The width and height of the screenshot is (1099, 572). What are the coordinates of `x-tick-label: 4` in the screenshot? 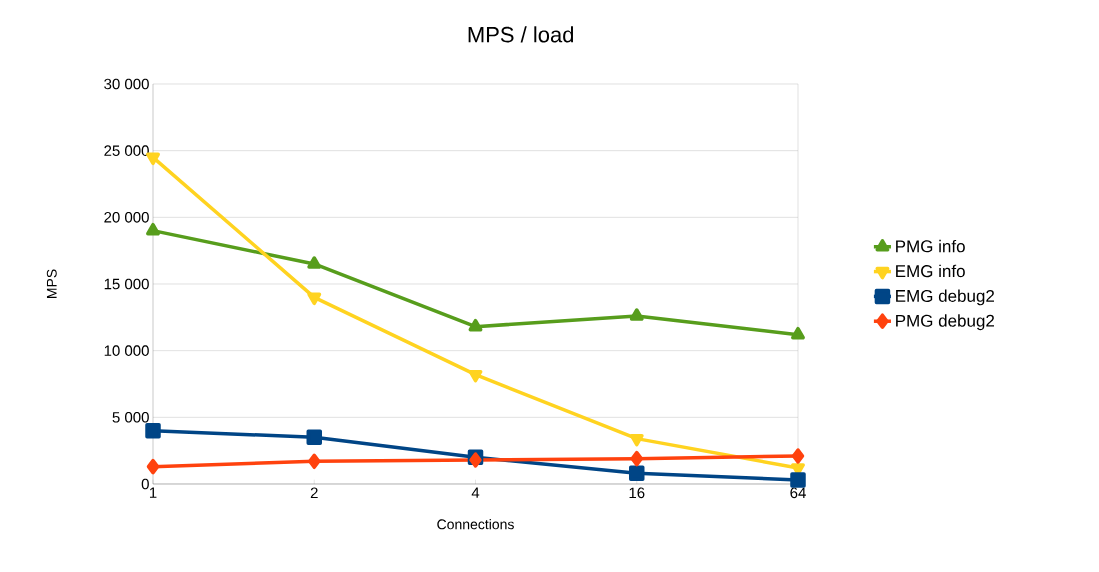 It's located at (475, 492).